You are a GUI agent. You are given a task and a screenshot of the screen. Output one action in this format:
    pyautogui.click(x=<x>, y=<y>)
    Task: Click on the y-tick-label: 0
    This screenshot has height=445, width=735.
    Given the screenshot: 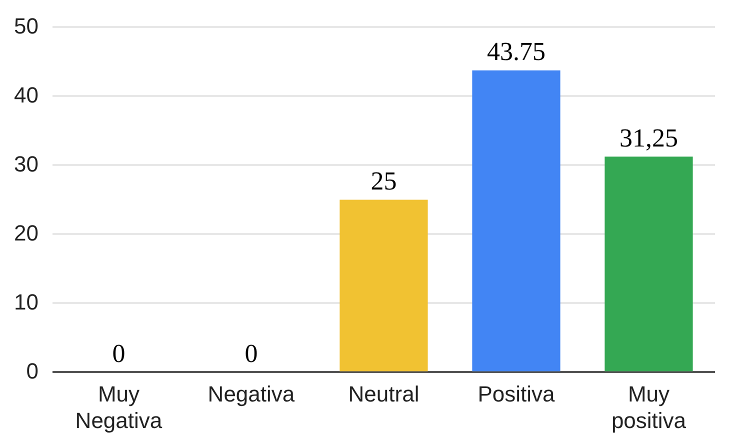 What is the action you would take?
    pyautogui.click(x=32, y=371)
    